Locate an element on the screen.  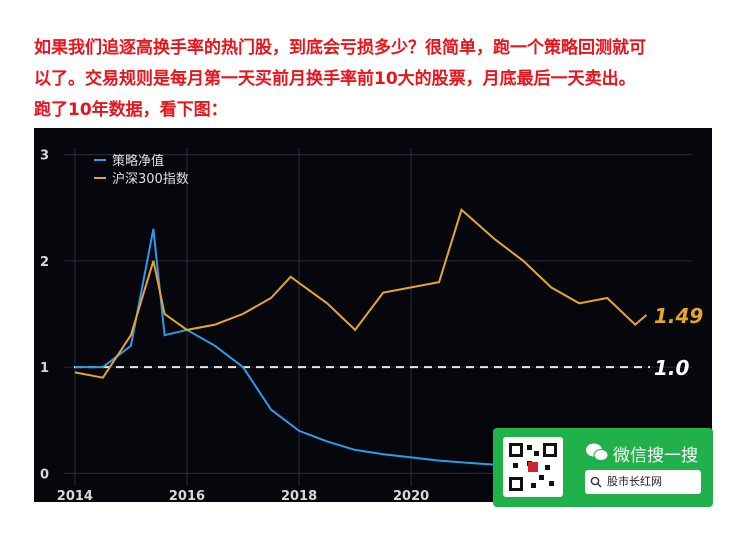
x-tick-label: 2014 is located at coordinates (75, 495).